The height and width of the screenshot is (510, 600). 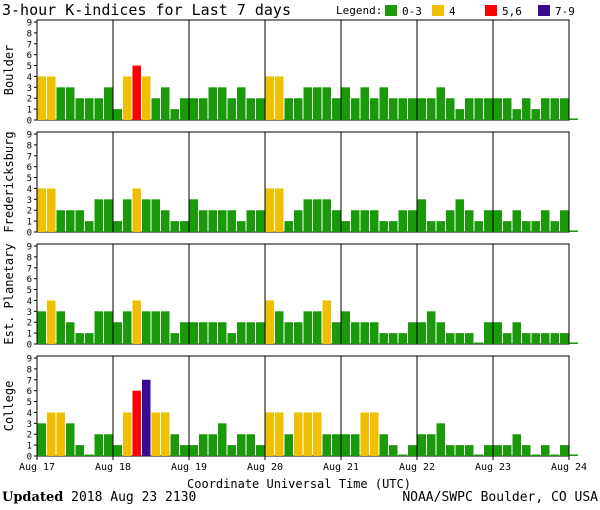 What do you see at coordinates (29, 381) in the screenshot?
I see `y-tick-label: 7` at bounding box center [29, 381].